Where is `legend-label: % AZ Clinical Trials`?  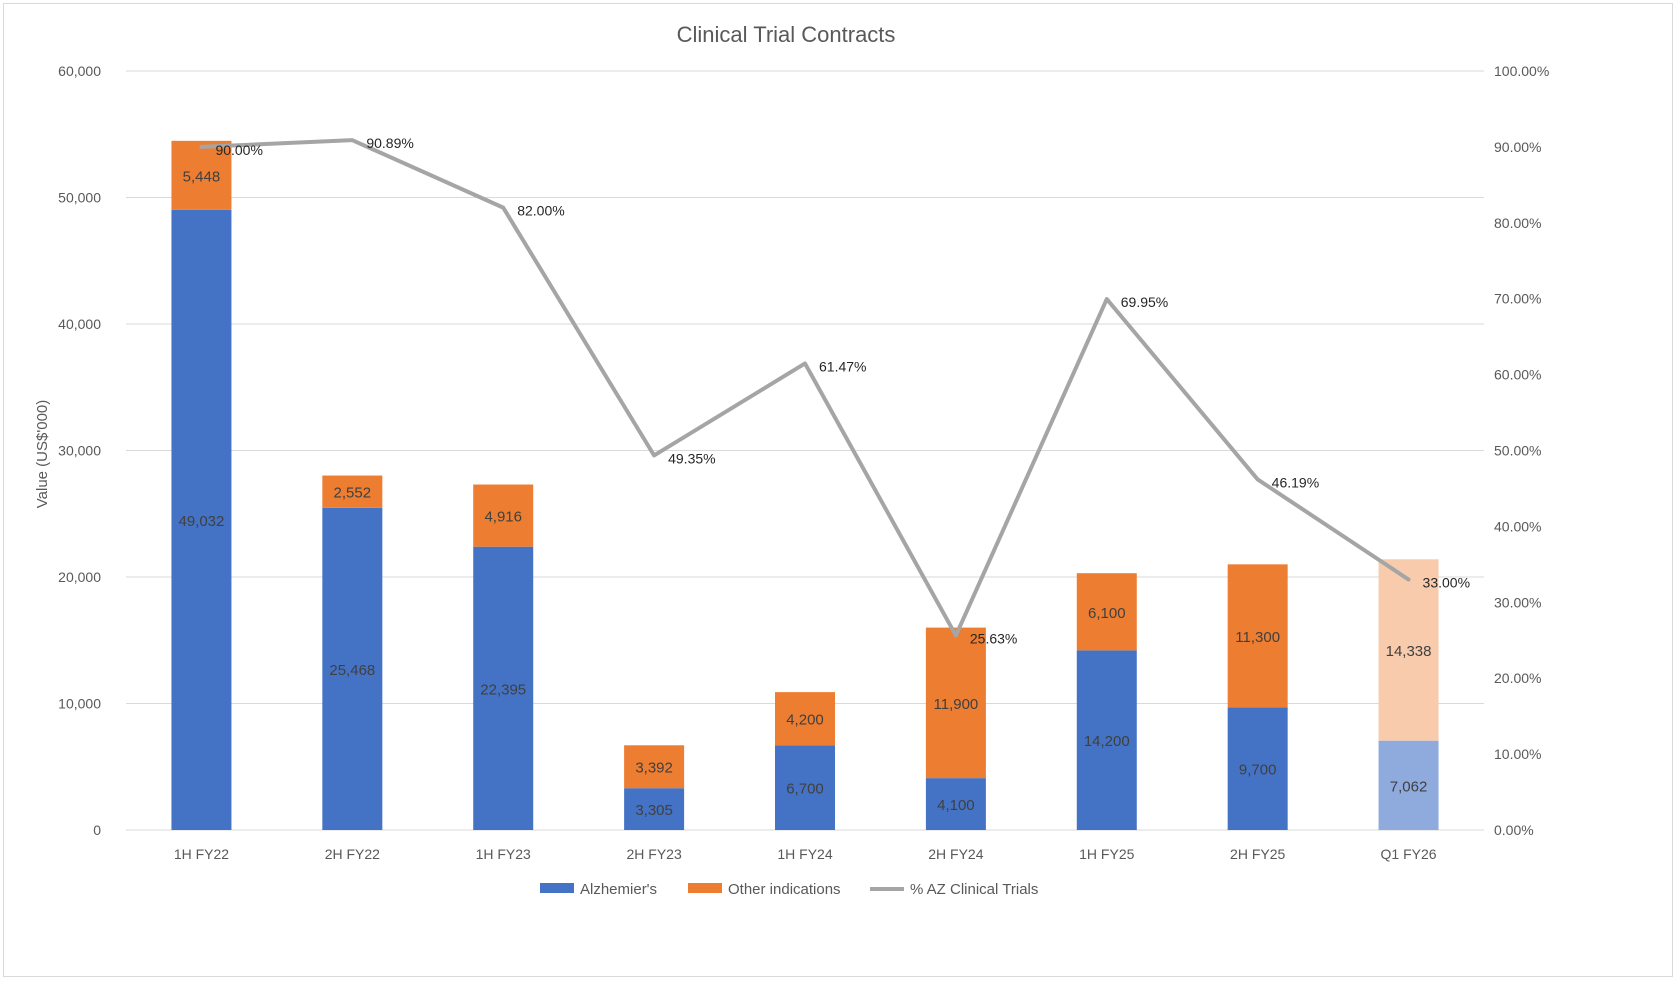 legend-label: % AZ Clinical Trials is located at coordinates (974, 889).